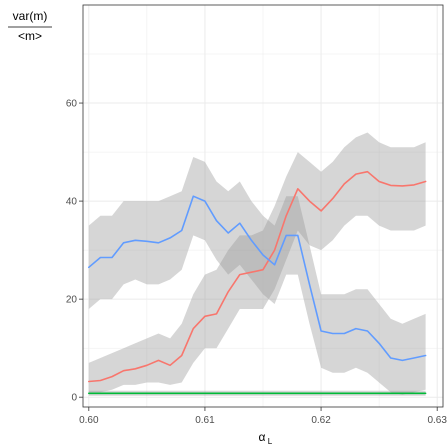 Image resolution: width=448 pixels, height=447 pixels. Describe the element at coordinates (30, 36) in the screenshot. I see `y-axis-title-denominator: <m>` at that location.